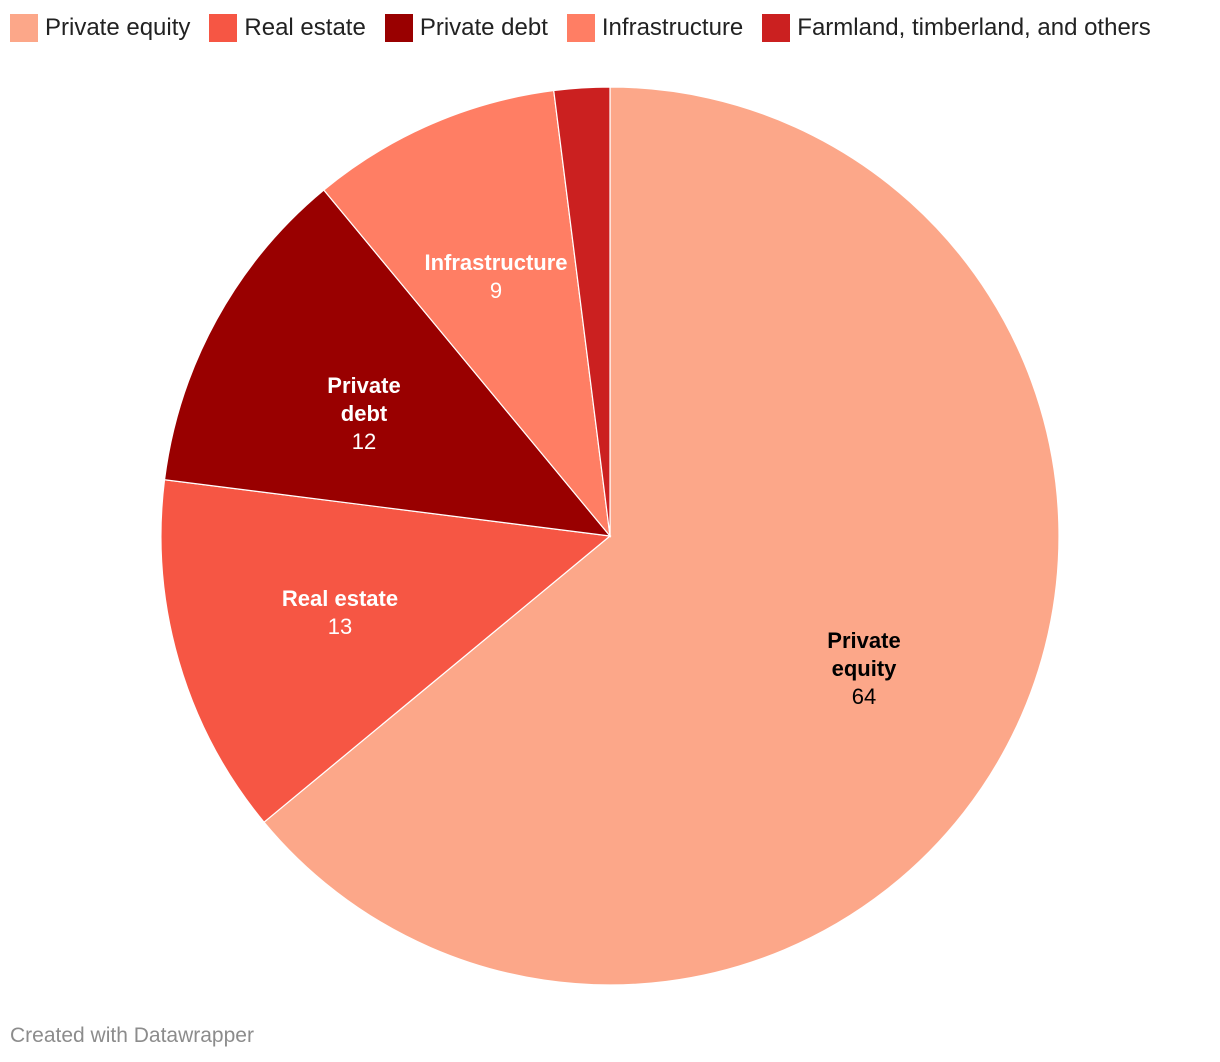 This screenshot has height=1062, width=1220. I want to click on pie-slice-farmland-timberland-and-others, so click(582, 311).